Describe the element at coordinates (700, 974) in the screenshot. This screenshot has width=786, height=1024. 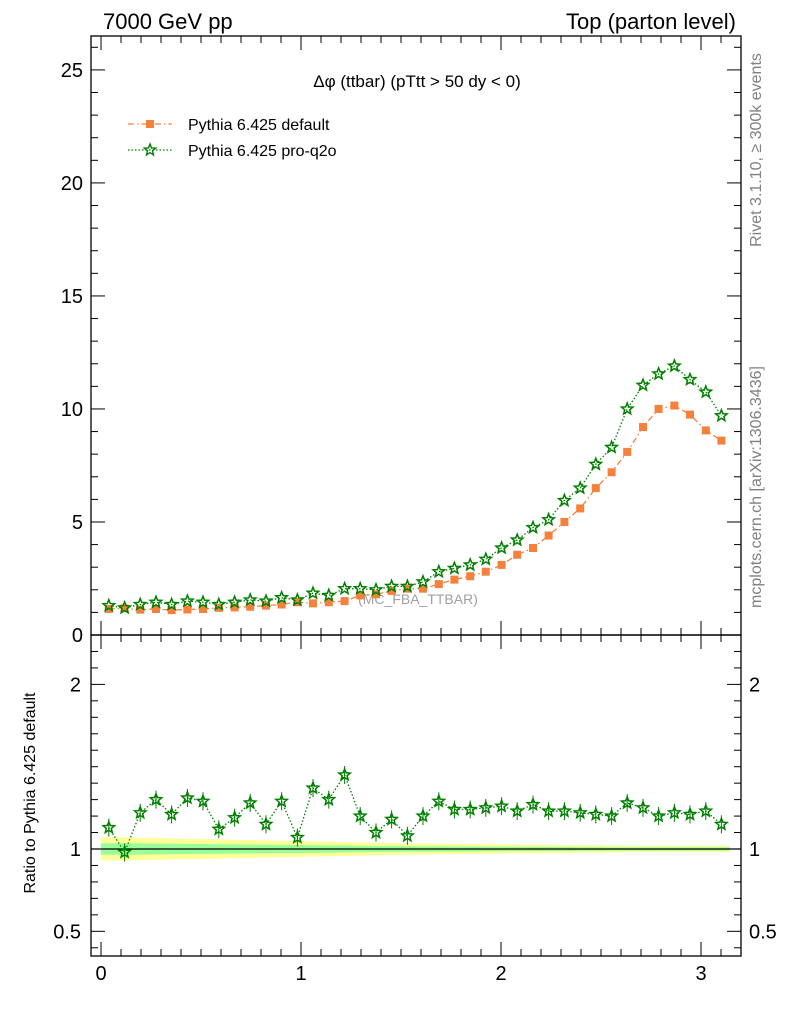
I see `ratio-xtick-label: 3` at that location.